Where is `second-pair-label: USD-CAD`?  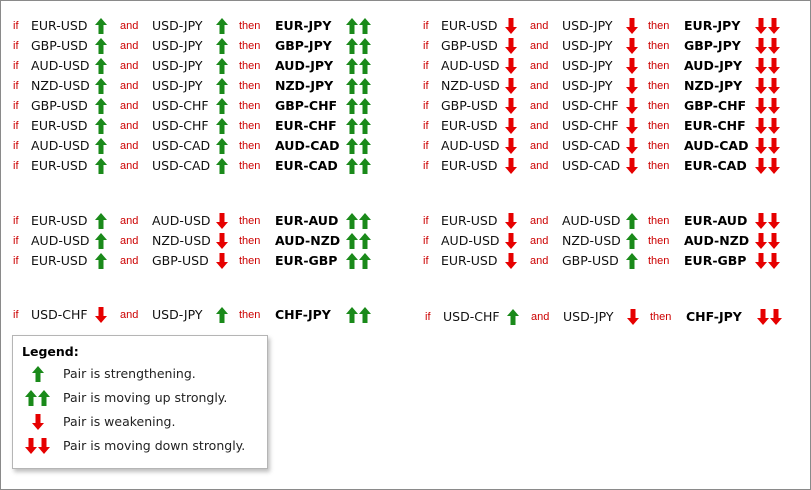
second-pair-label: USD-CAD is located at coordinates (591, 165).